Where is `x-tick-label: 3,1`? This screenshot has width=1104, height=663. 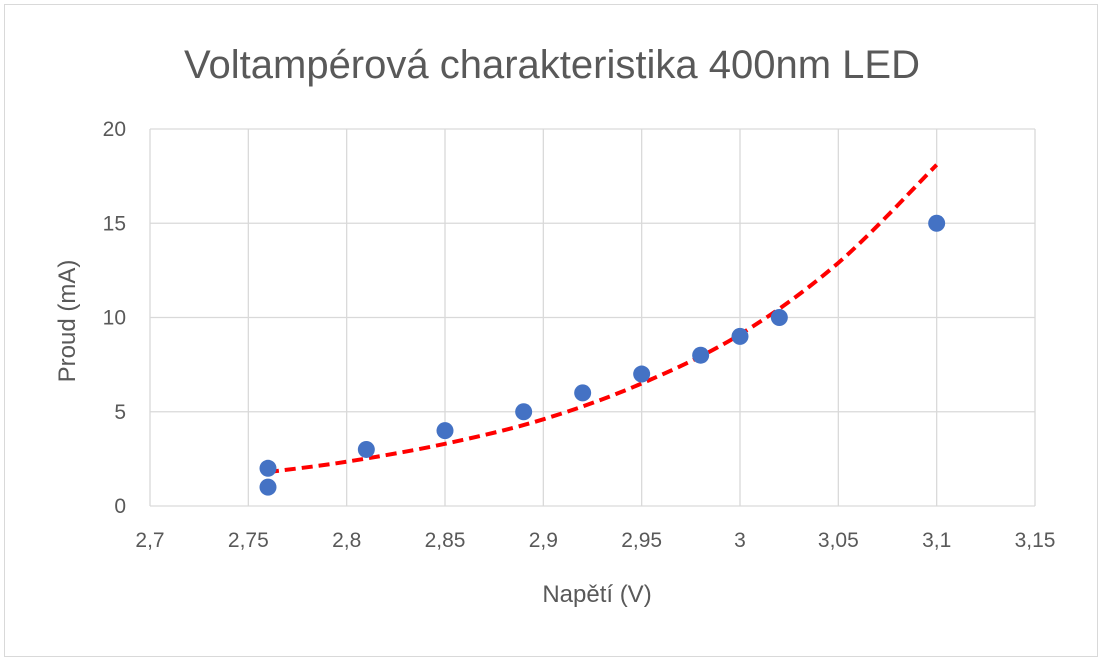 x-tick-label: 3,1 is located at coordinates (936, 540).